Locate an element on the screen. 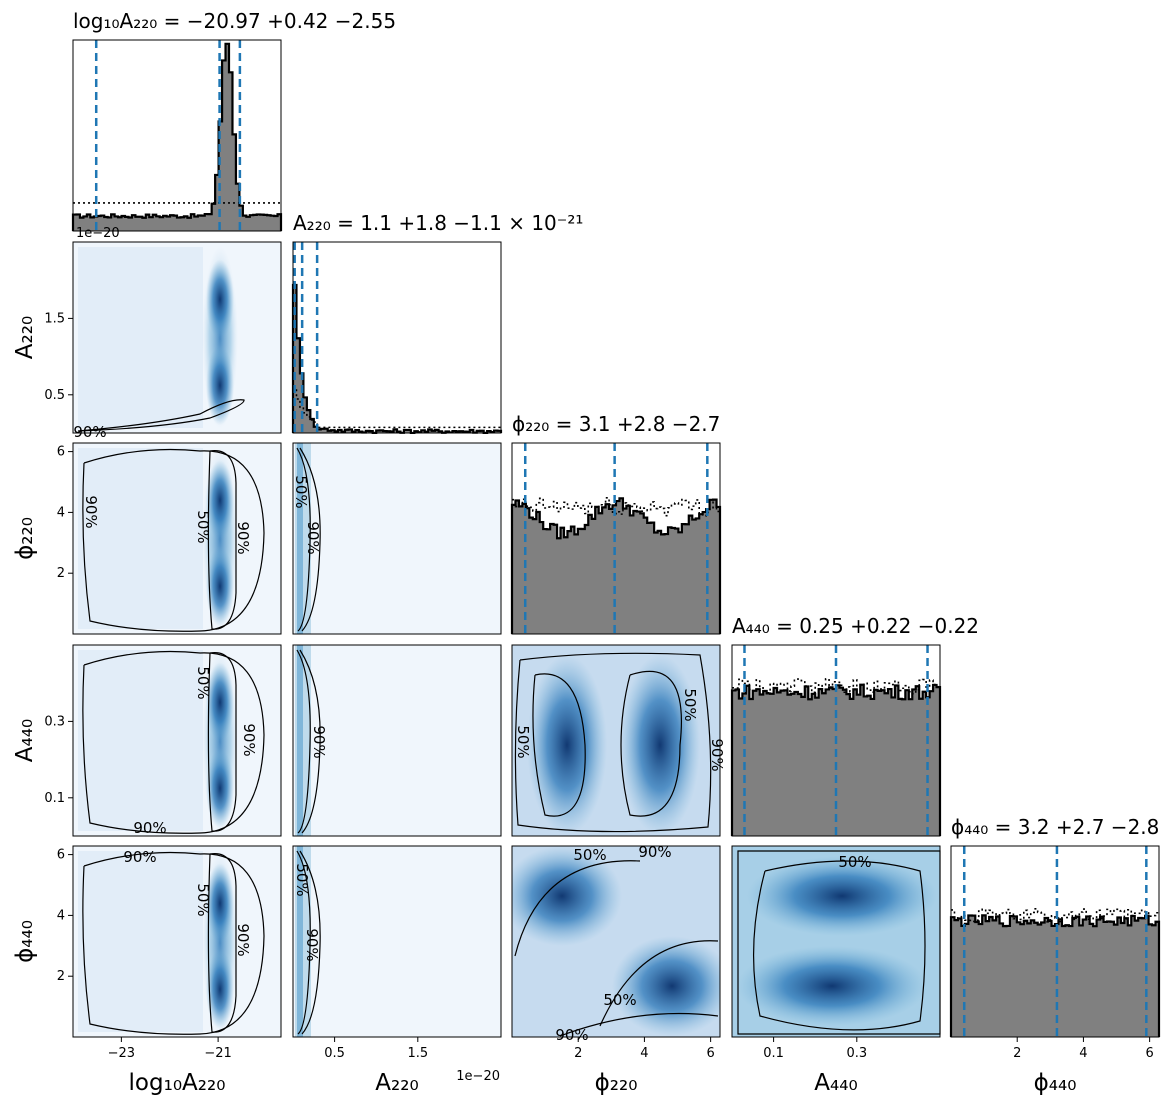 The height and width of the screenshot is (1107, 1168). contour-label-21: 90% is located at coordinates (571, 1035).